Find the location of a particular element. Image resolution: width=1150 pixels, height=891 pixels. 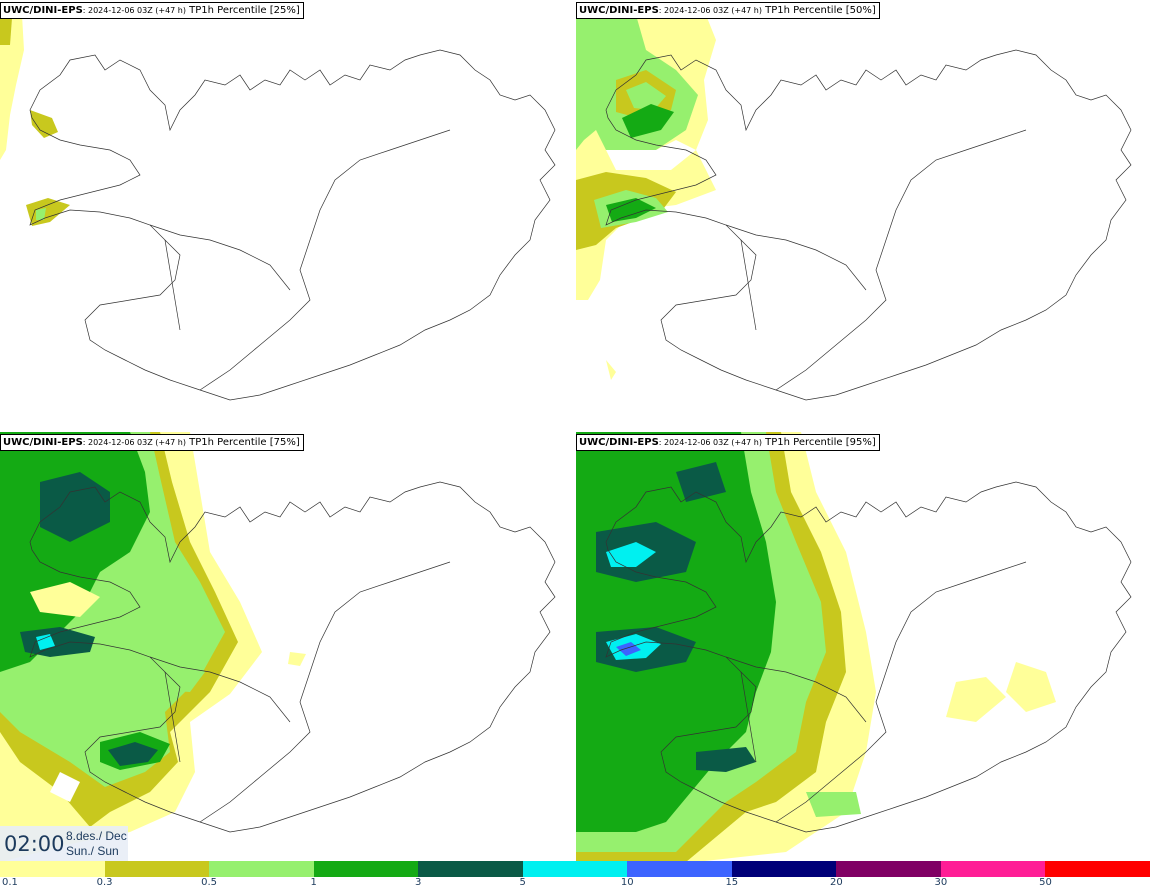

colorbar-label: 5 is located at coordinates (522, 882).